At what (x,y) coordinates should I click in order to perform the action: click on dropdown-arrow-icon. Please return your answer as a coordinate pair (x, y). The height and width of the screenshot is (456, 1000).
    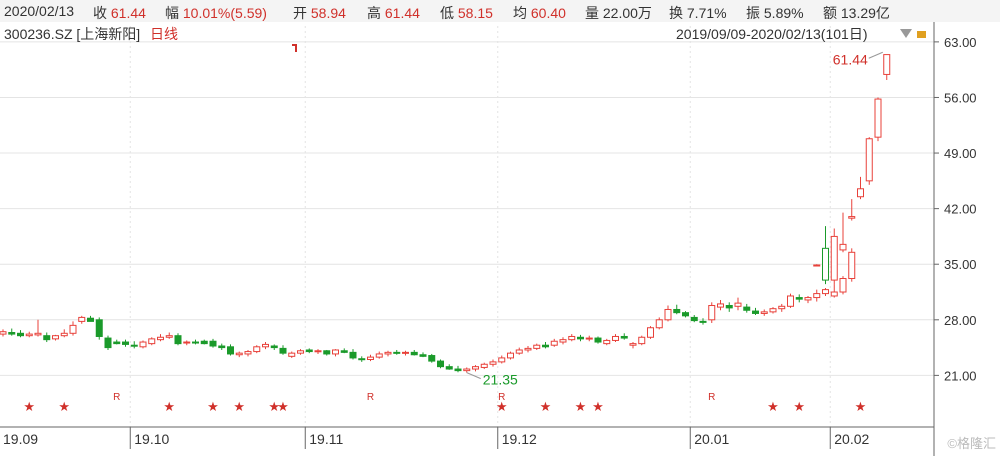
    Looking at the image, I should click on (906, 33).